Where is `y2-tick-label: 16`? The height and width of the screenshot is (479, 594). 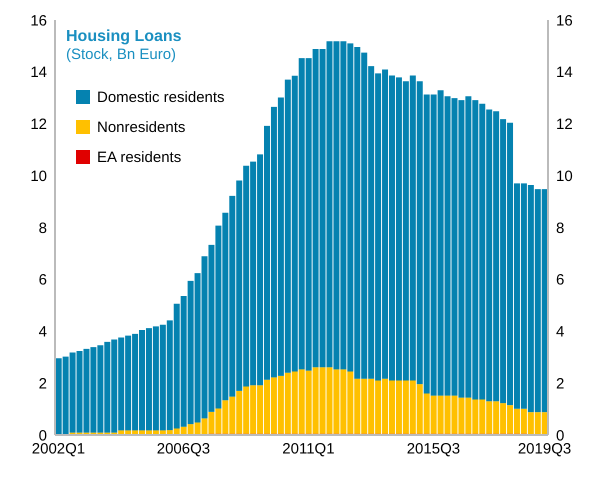 y2-tick-label: 16 is located at coordinates (564, 21).